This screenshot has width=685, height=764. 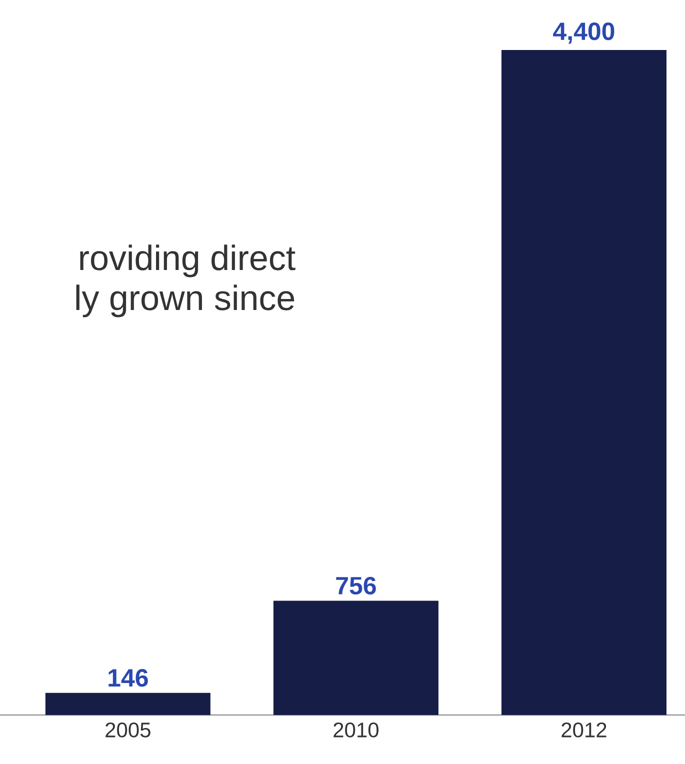 What do you see at coordinates (185, 301) in the screenshot?
I see `annotation: ly grown since` at bounding box center [185, 301].